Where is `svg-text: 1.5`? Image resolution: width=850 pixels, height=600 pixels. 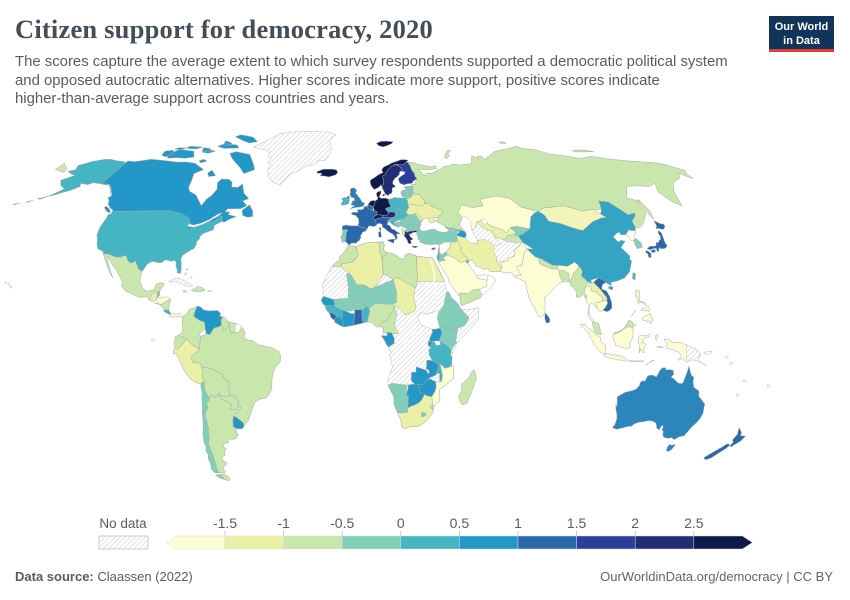 svg-text: 1.5 is located at coordinates (577, 523).